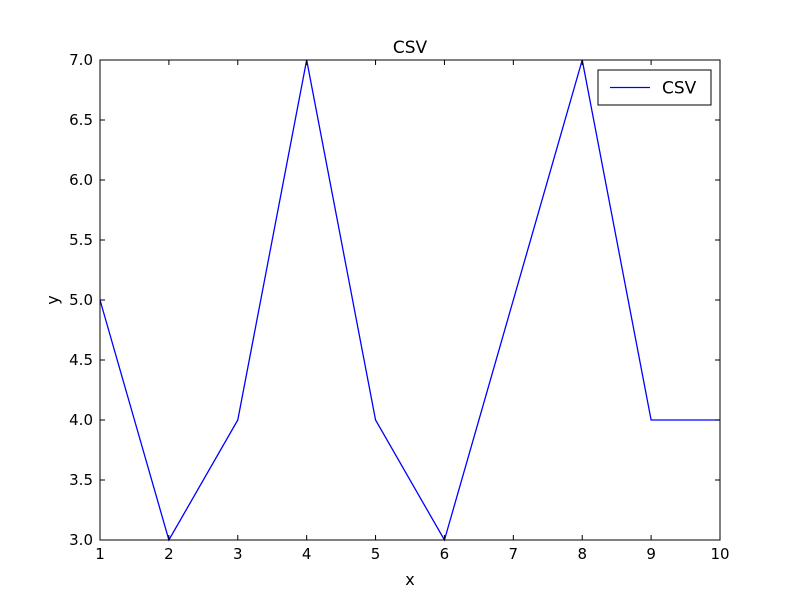  Describe the element at coordinates (81, 420) in the screenshot. I see `y-tick-label: 4.0` at that location.